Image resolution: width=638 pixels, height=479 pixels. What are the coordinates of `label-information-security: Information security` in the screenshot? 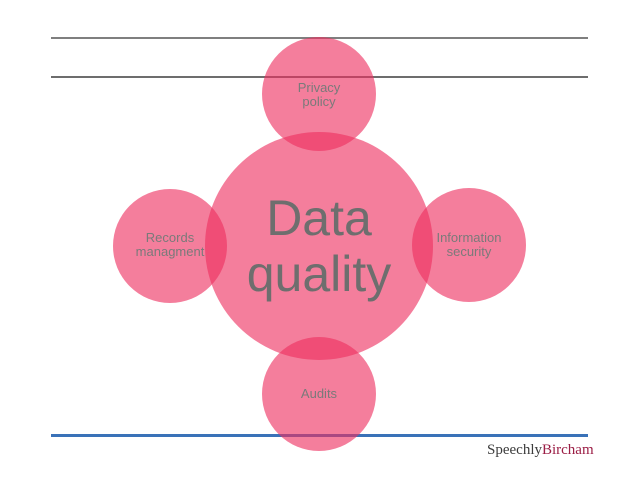 It's located at (469, 245).